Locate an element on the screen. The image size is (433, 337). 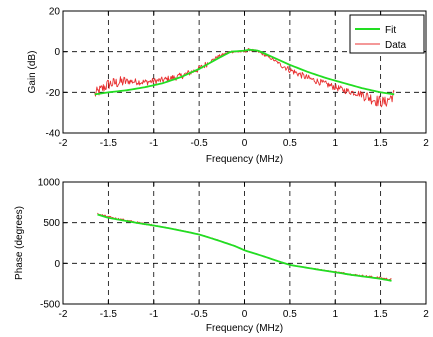
gain-x-tick-label: -2 is located at coordinates (63, 143).